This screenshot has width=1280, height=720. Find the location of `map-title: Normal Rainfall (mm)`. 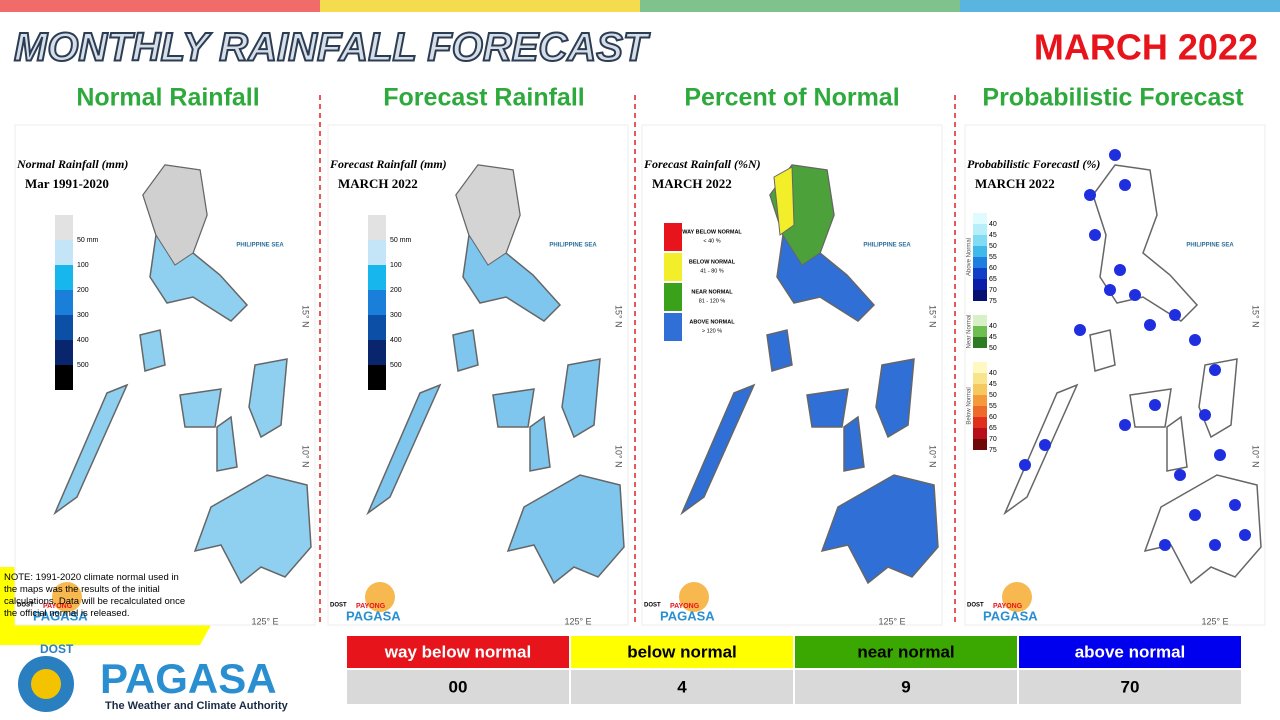

map-title: Normal Rainfall (mm) is located at coordinates (72, 164).